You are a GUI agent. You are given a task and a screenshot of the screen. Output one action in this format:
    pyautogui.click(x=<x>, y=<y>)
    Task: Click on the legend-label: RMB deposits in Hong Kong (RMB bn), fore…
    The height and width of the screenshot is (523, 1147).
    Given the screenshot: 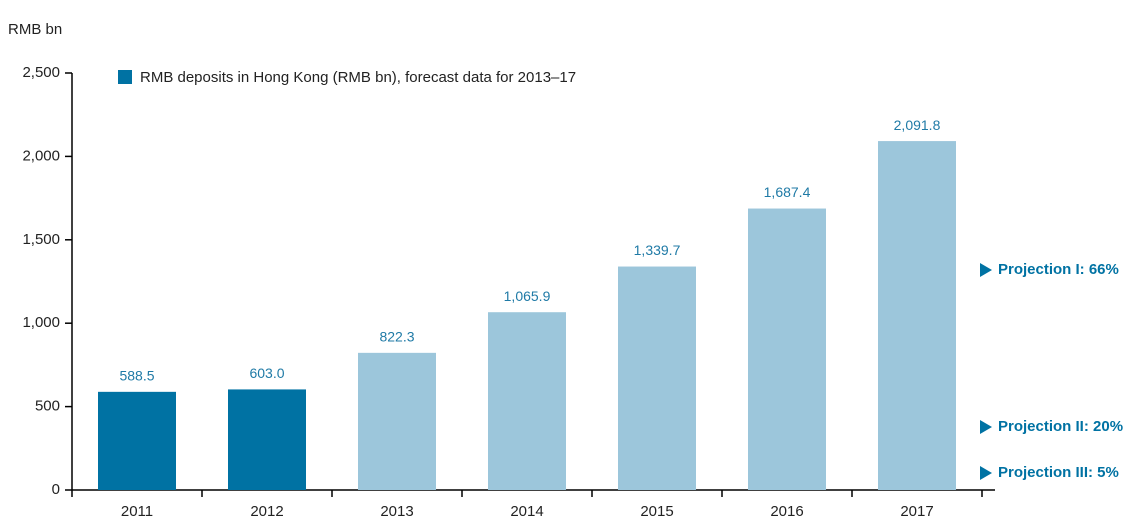 What is the action you would take?
    pyautogui.click(x=358, y=77)
    